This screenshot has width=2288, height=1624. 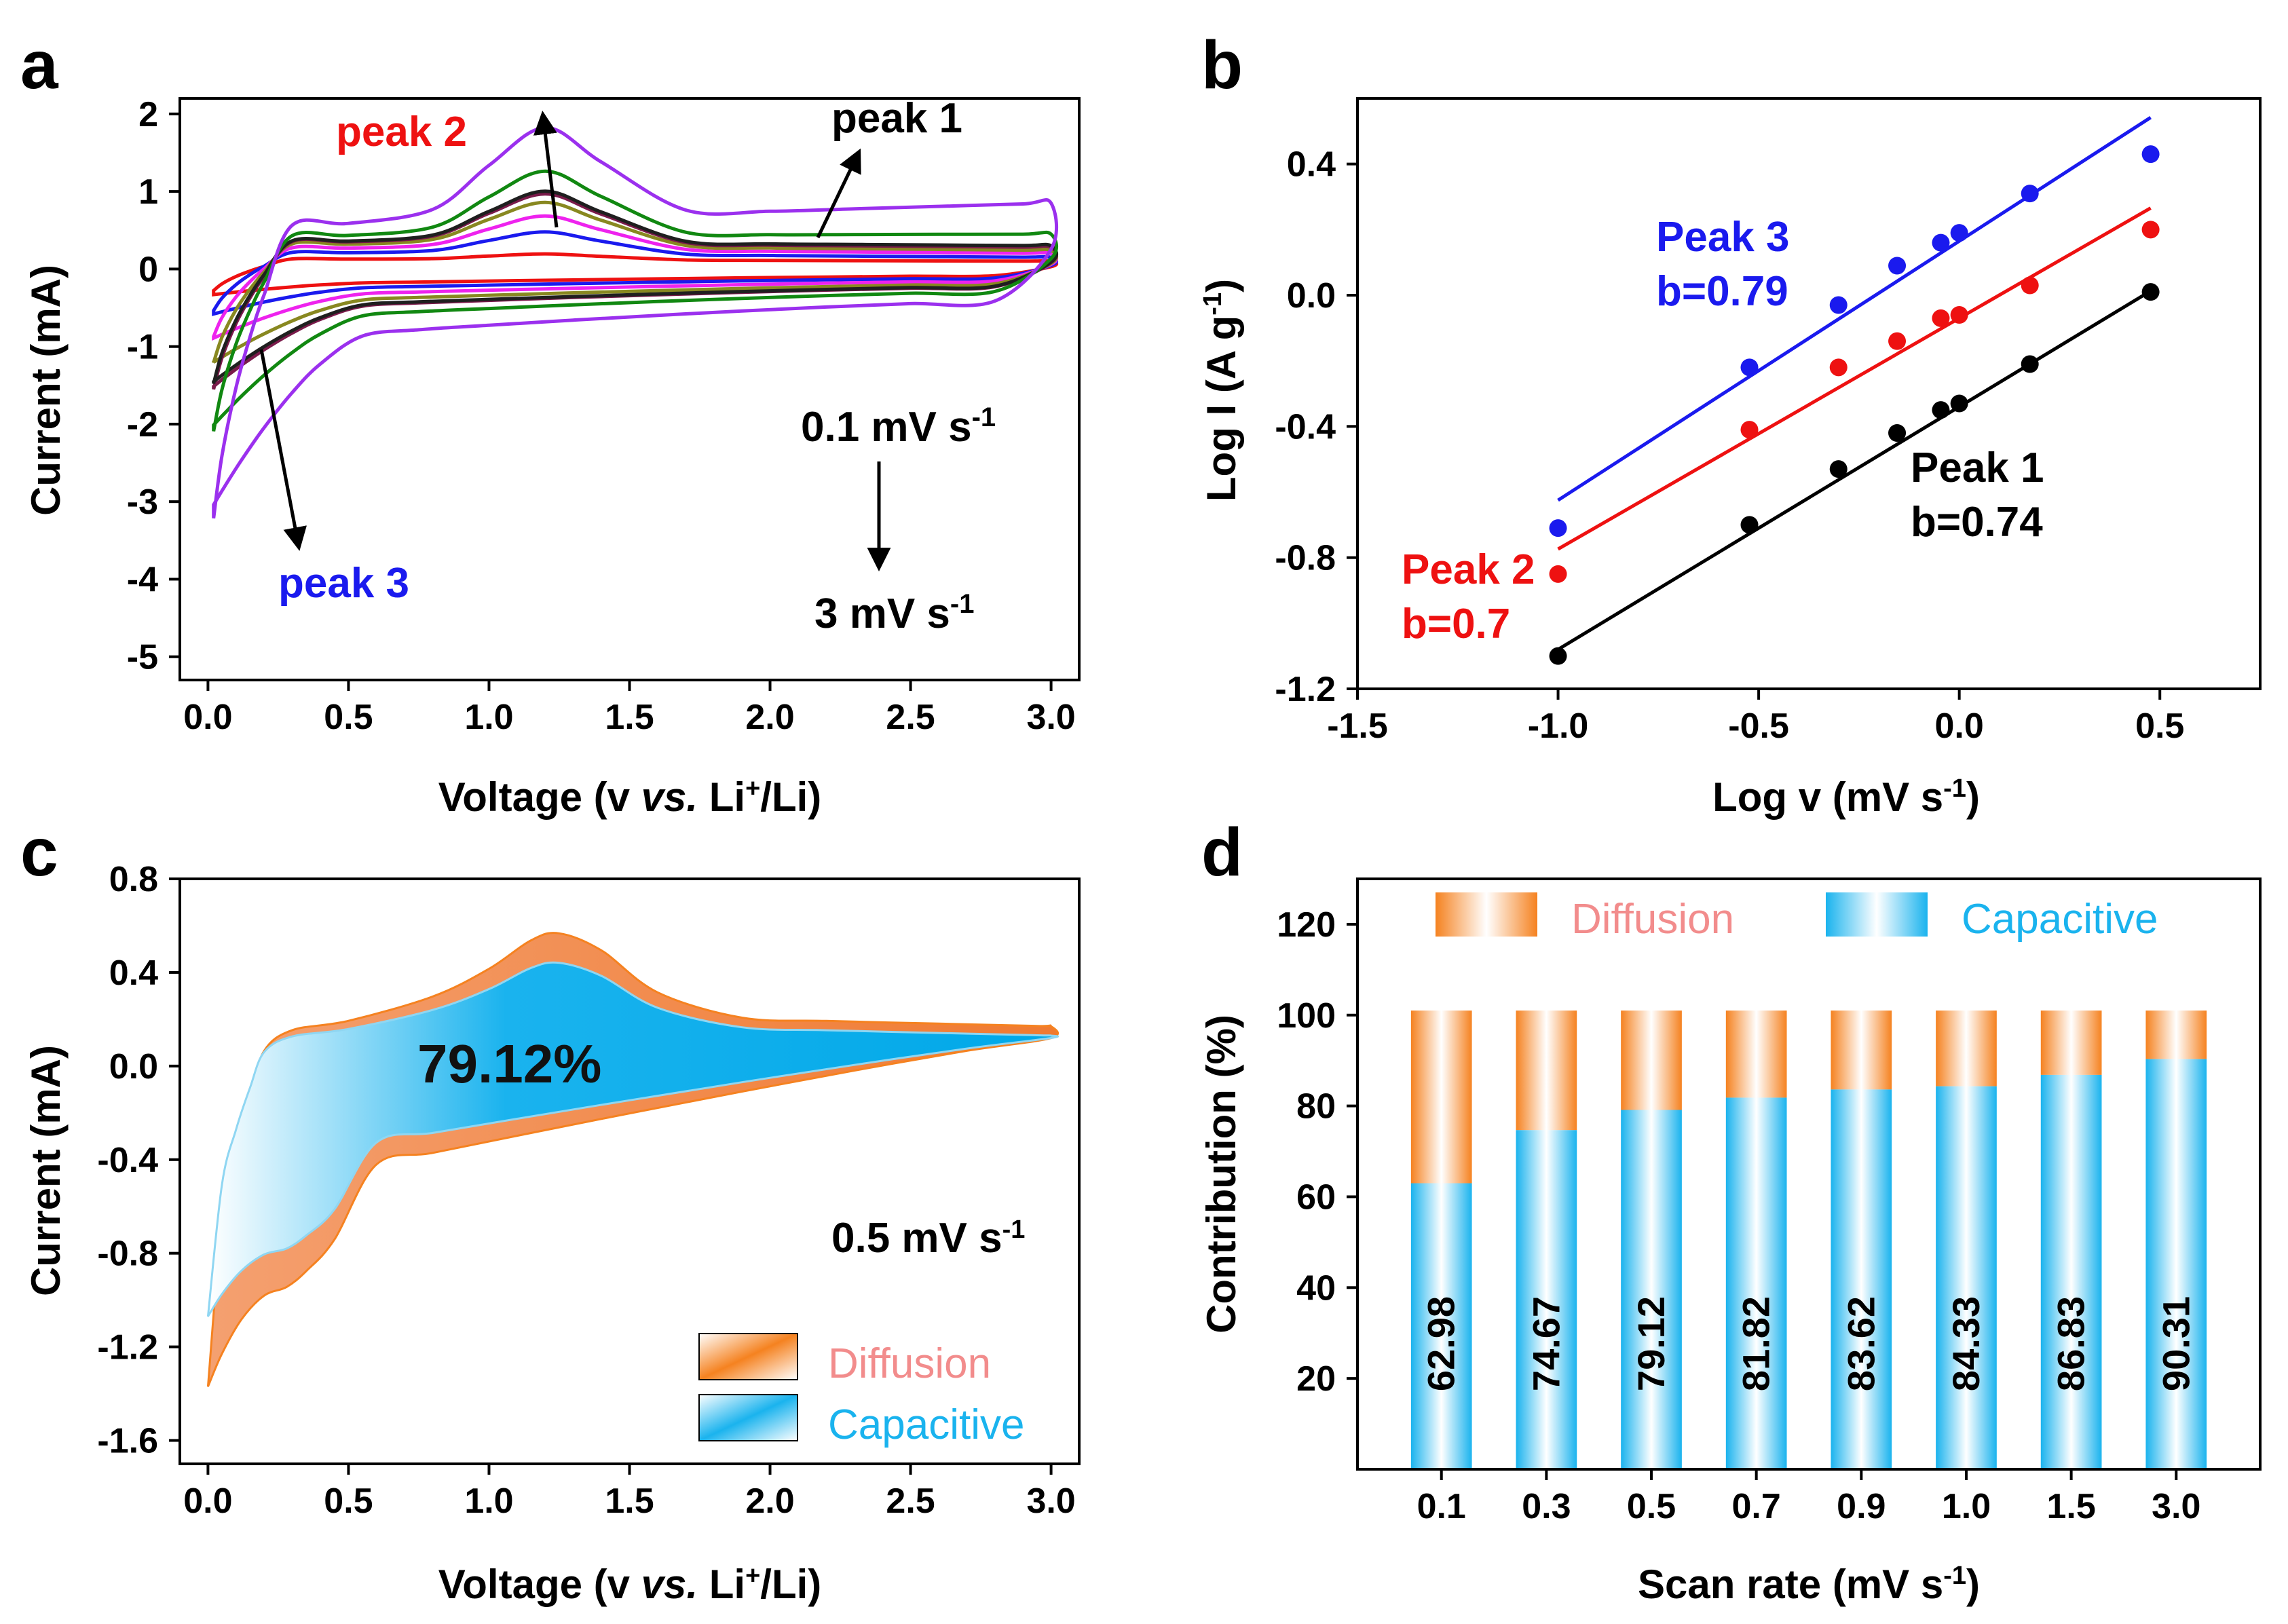 What do you see at coordinates (1221, 1174) in the screenshot?
I see `y-axis-label-d: Contribution (%)` at bounding box center [1221, 1174].